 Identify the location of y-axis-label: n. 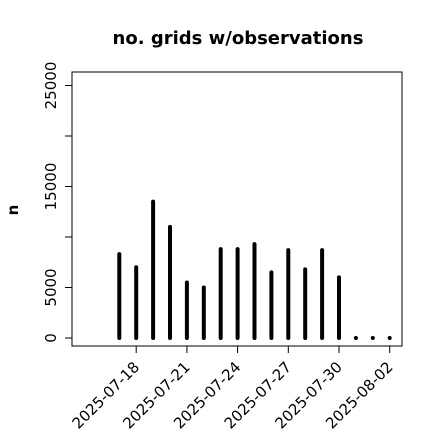
(13, 210).